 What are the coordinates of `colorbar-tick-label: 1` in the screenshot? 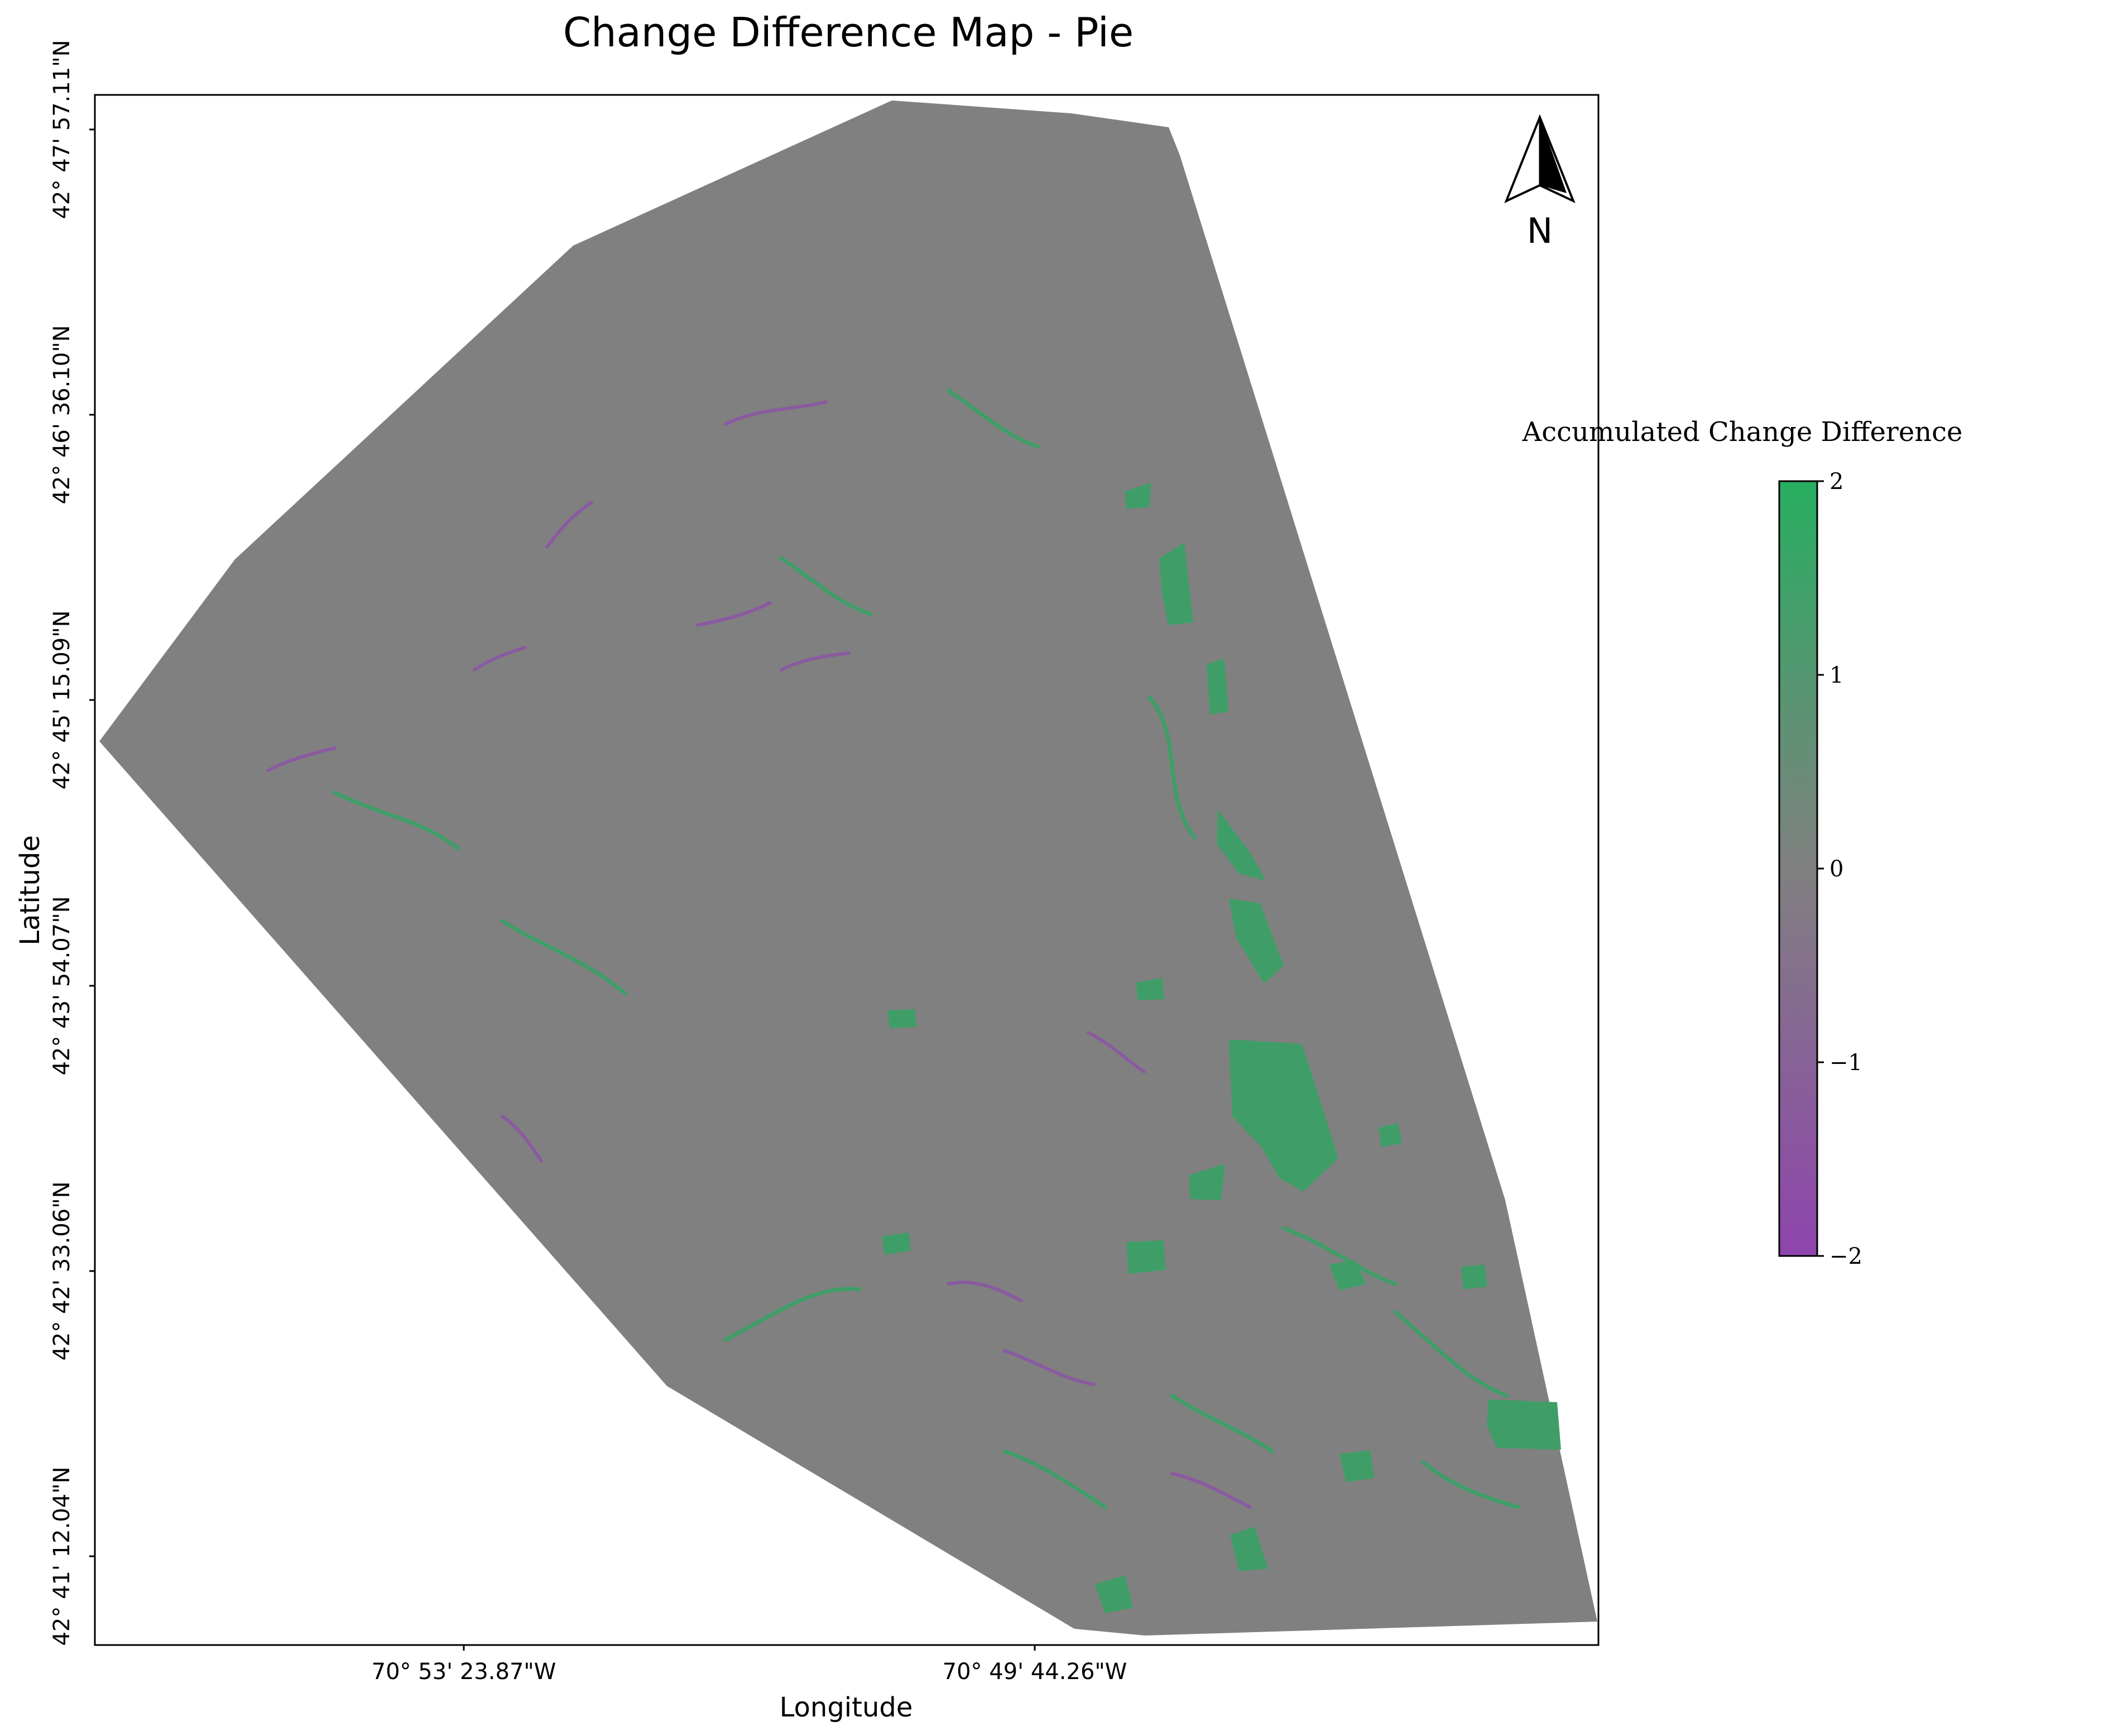 It's located at (1836, 675).